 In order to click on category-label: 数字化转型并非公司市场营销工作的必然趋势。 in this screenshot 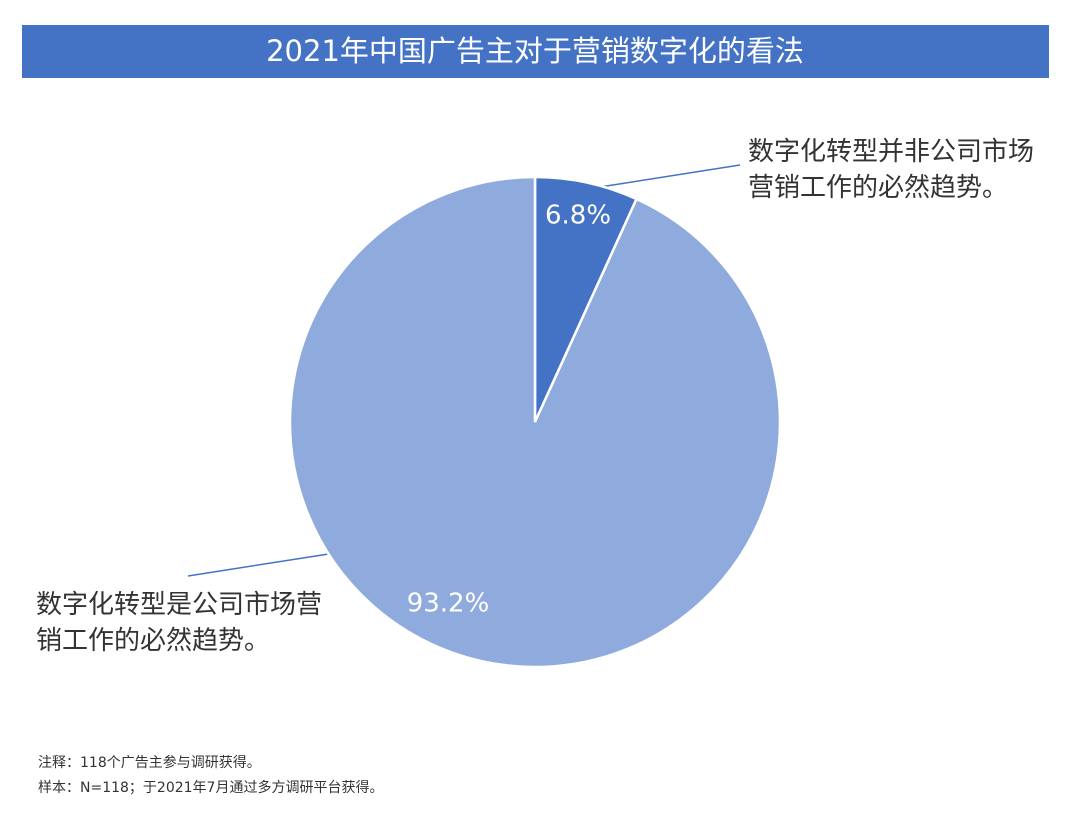, I will do `click(891, 170)`.